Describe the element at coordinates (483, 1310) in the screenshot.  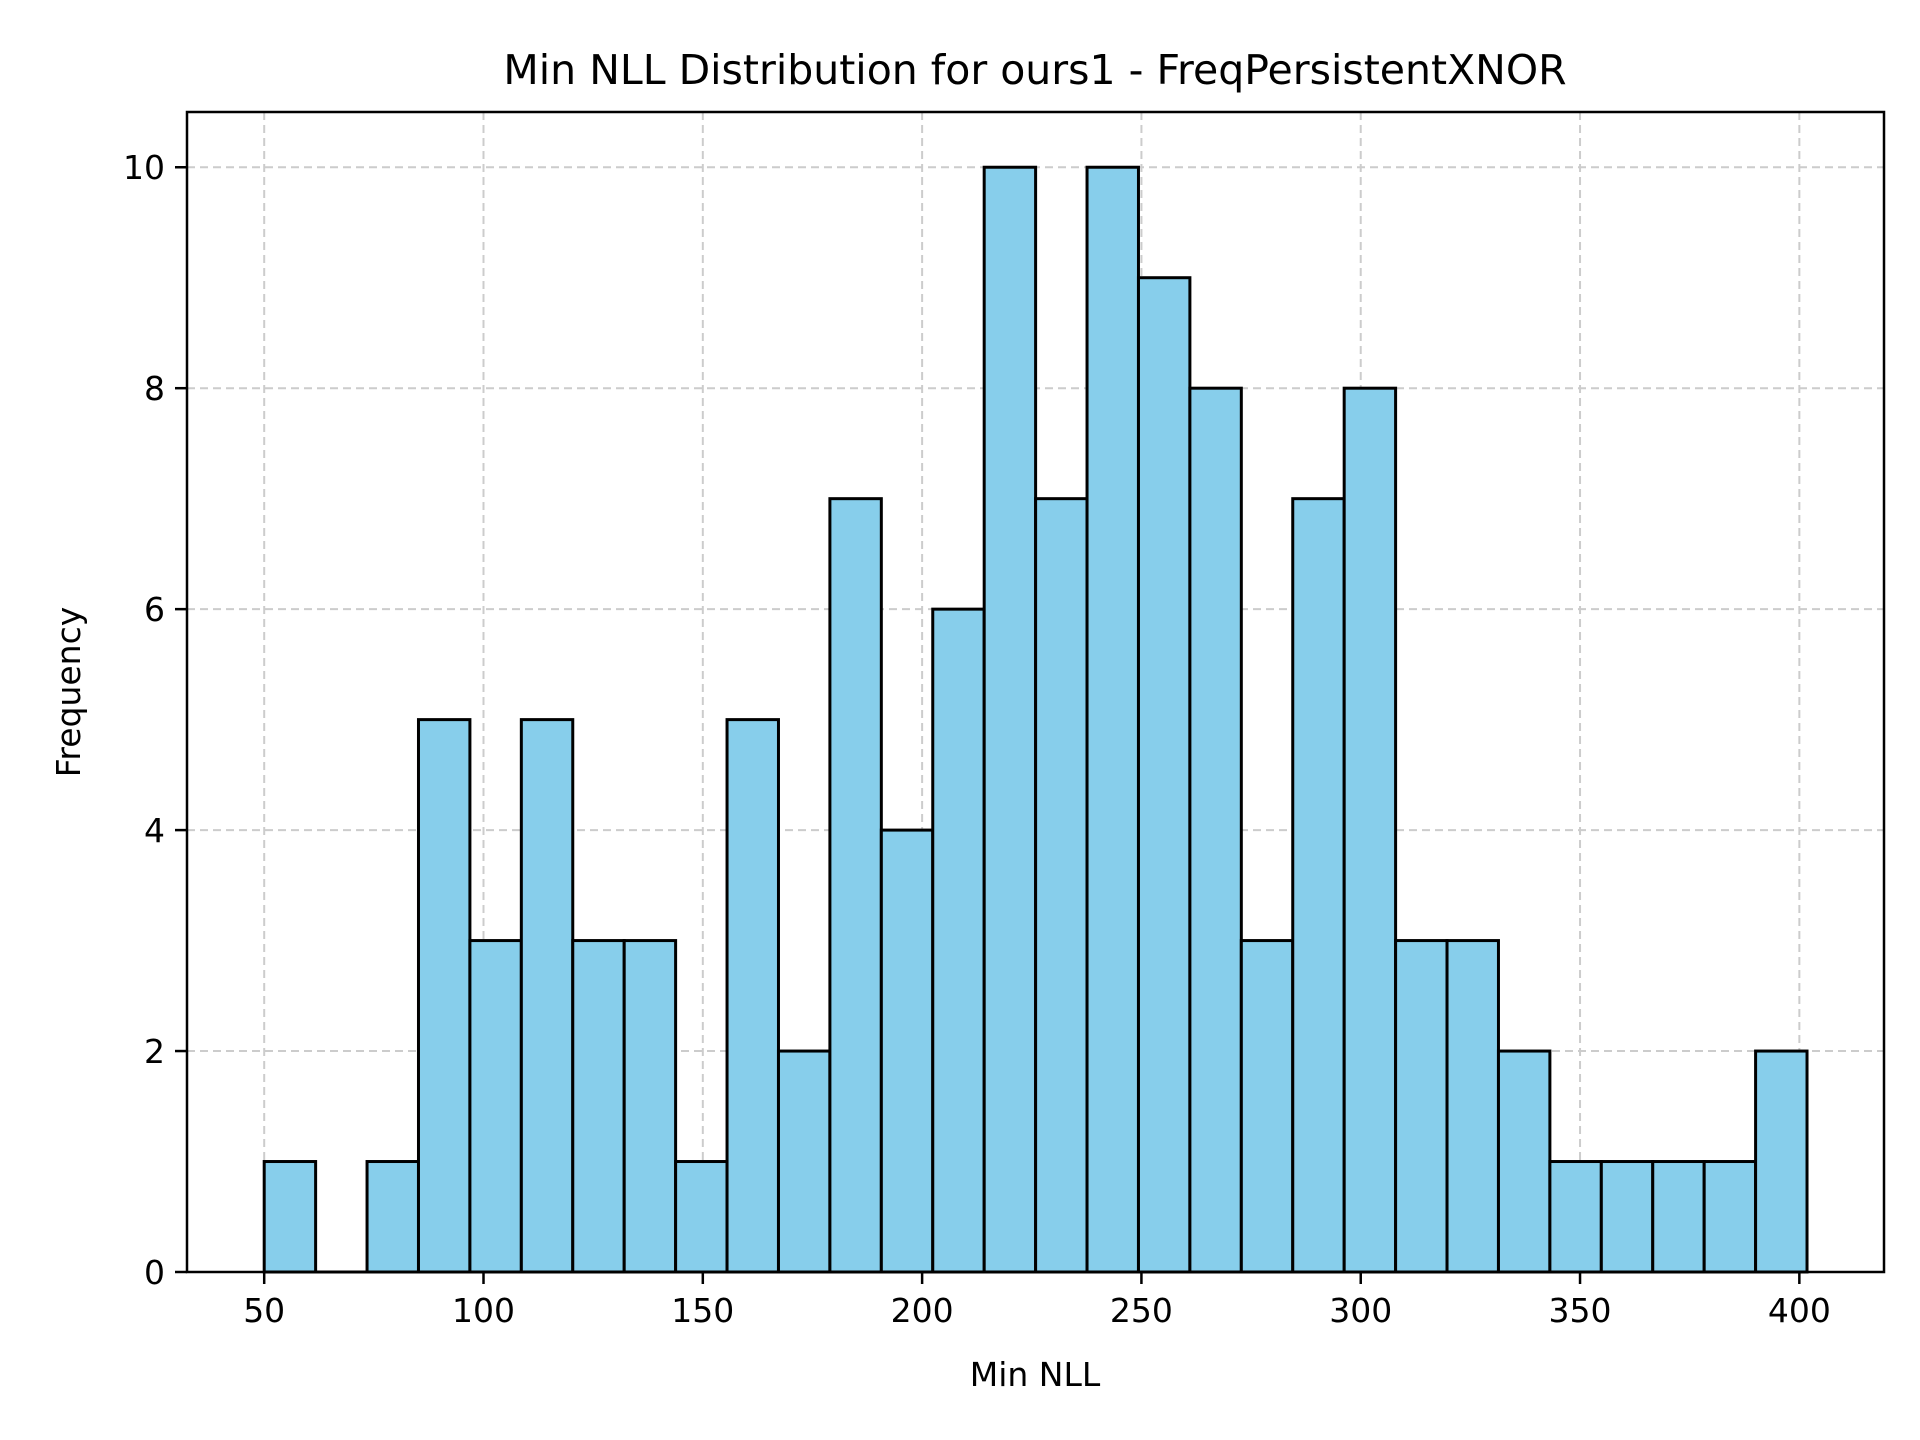
I see `x-tick-label: 100` at that location.